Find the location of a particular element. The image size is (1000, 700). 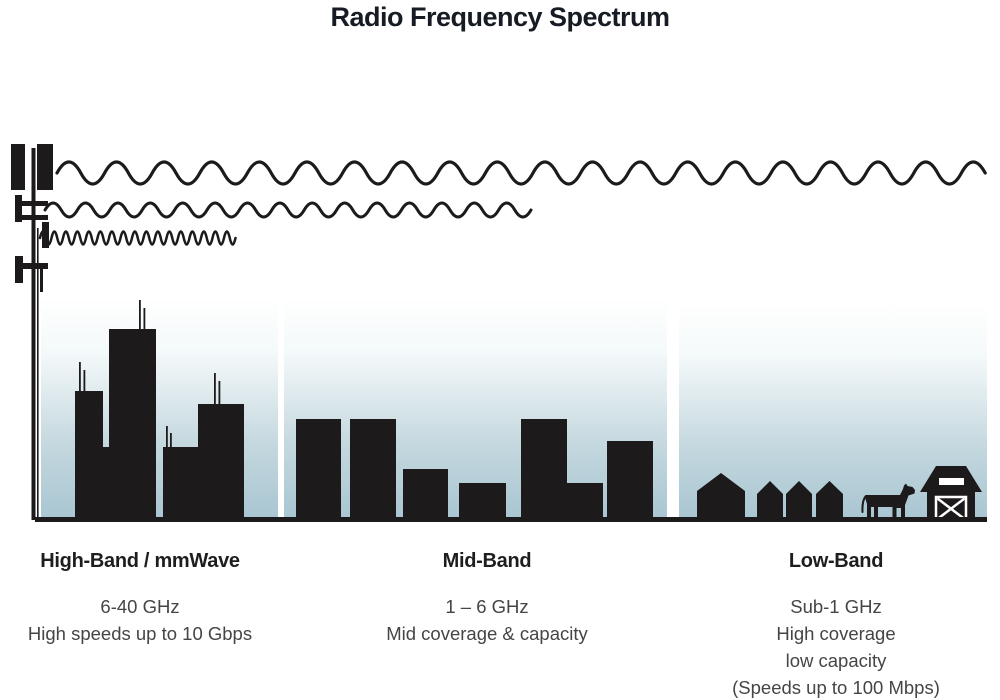

houses-icon is located at coordinates (770, 496).